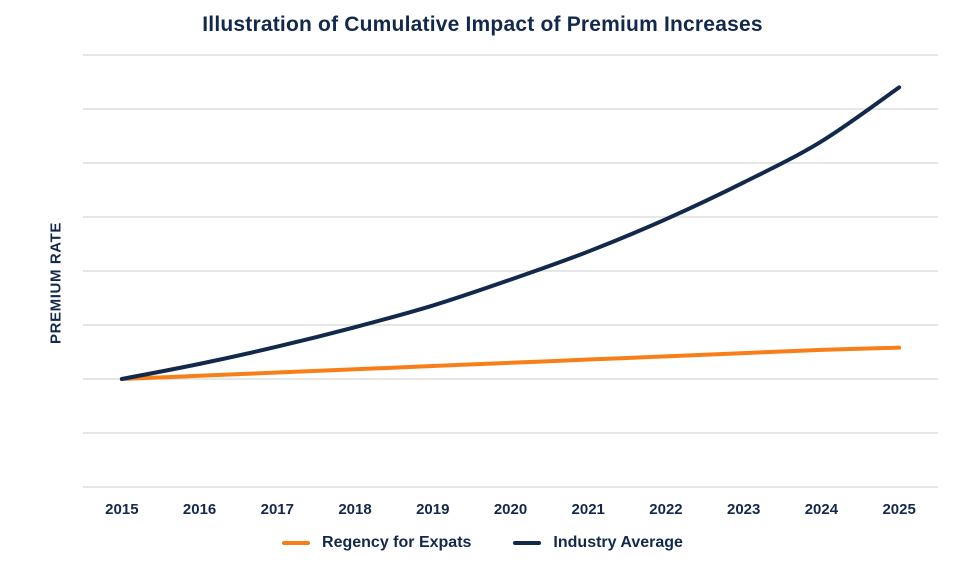 The width and height of the screenshot is (965, 578). I want to click on x-tick-label: 2022, so click(665, 509).